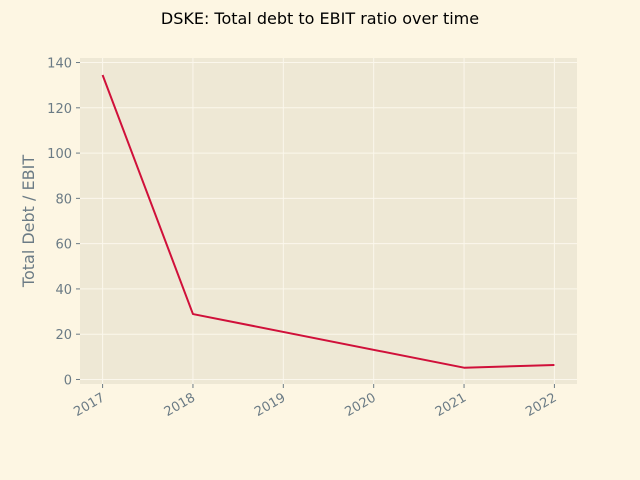 This screenshot has width=640, height=480. Describe the element at coordinates (59, 154) in the screenshot. I see `y-tick-label: 100` at that location.